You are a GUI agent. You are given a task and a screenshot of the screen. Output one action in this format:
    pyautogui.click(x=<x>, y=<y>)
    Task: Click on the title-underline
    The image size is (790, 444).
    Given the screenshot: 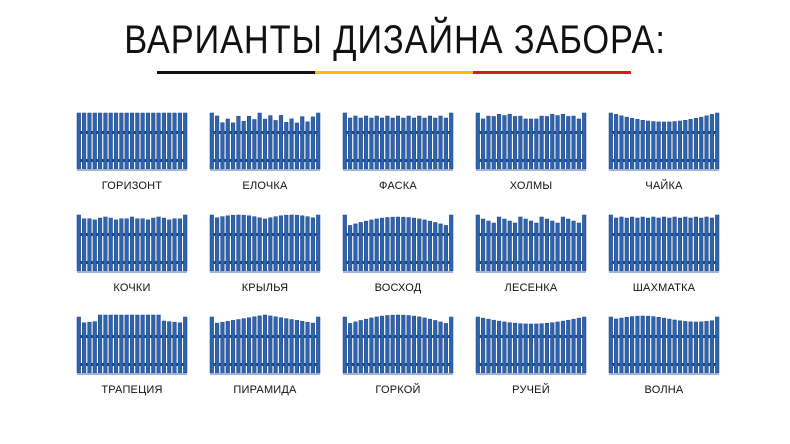 What is the action you would take?
    pyautogui.click(x=394, y=72)
    